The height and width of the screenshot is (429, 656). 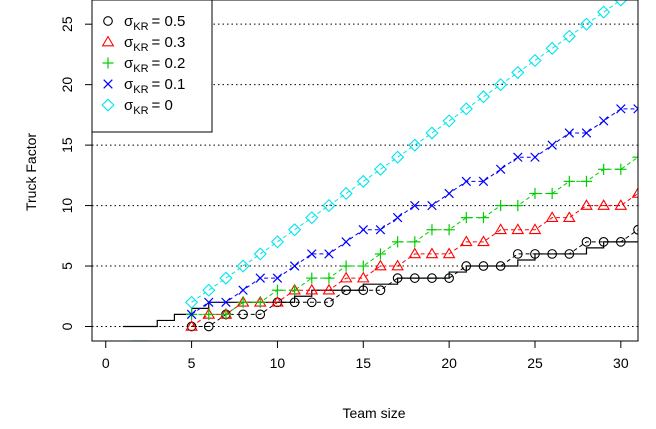 I want to click on y-tick-label: 0, so click(x=67, y=326).